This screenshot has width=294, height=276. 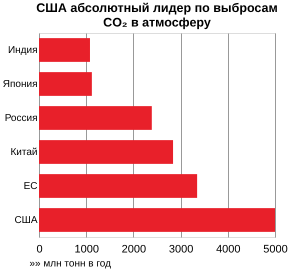 What do you see at coordinates (134, 250) in the screenshot?
I see `x-tick-label: 2000` at bounding box center [134, 250].